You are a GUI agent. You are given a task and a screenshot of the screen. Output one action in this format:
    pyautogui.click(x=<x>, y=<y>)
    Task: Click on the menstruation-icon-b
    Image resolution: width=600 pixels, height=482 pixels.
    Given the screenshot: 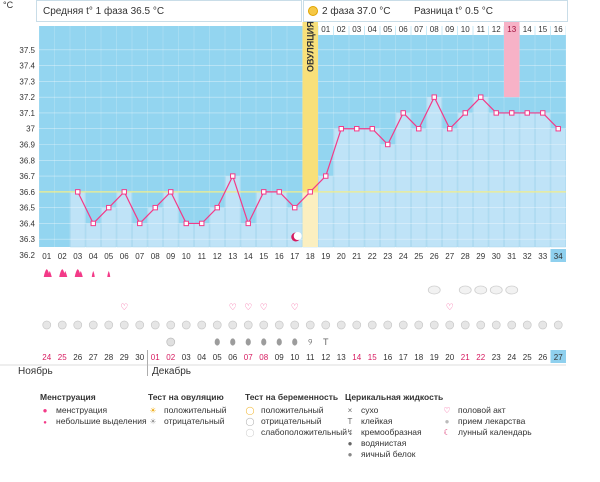 What is the action you would take?
    pyautogui.click(x=49, y=274)
    